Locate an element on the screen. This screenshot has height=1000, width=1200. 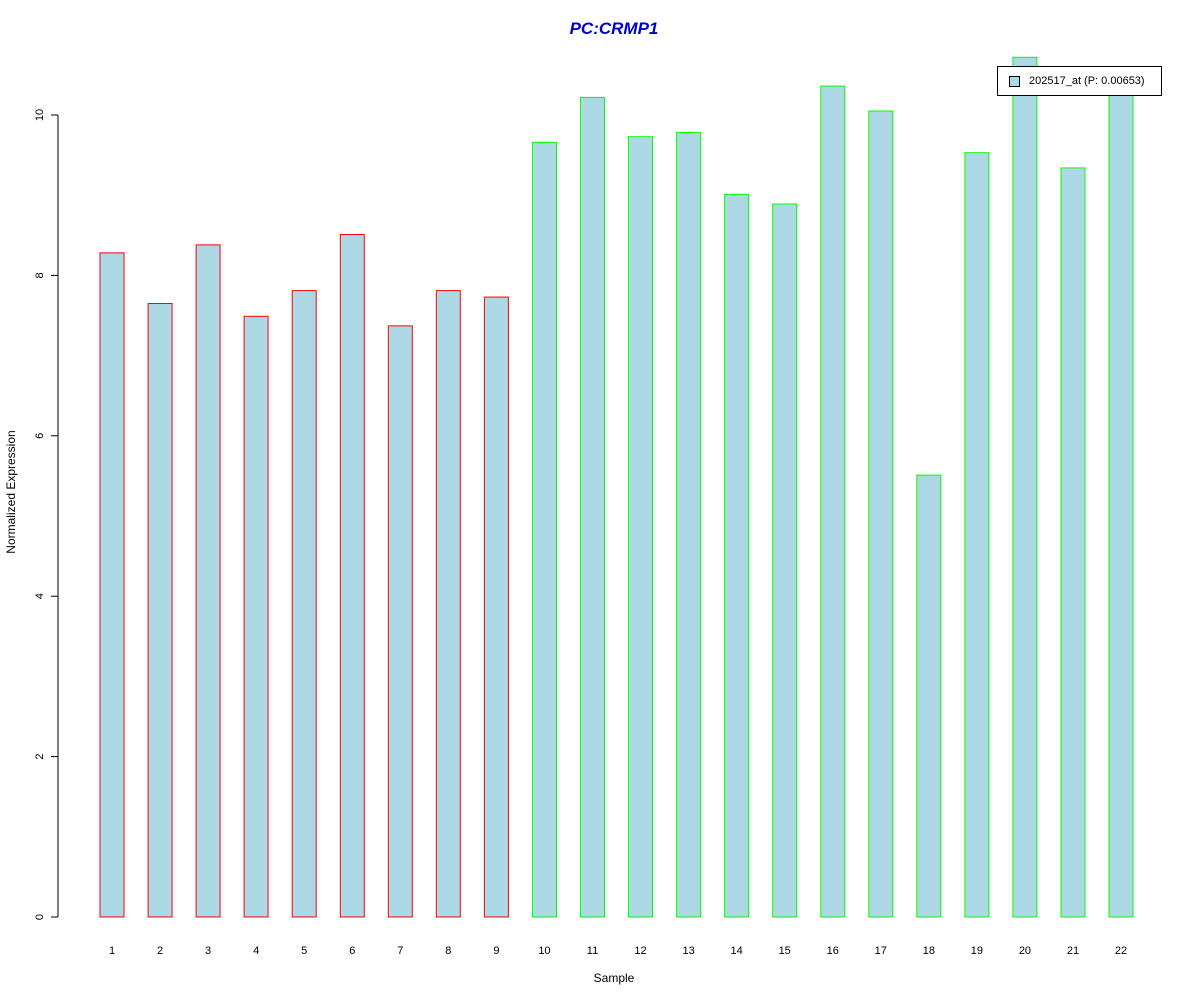
x-axis-label: Sample is located at coordinates (614, 978).